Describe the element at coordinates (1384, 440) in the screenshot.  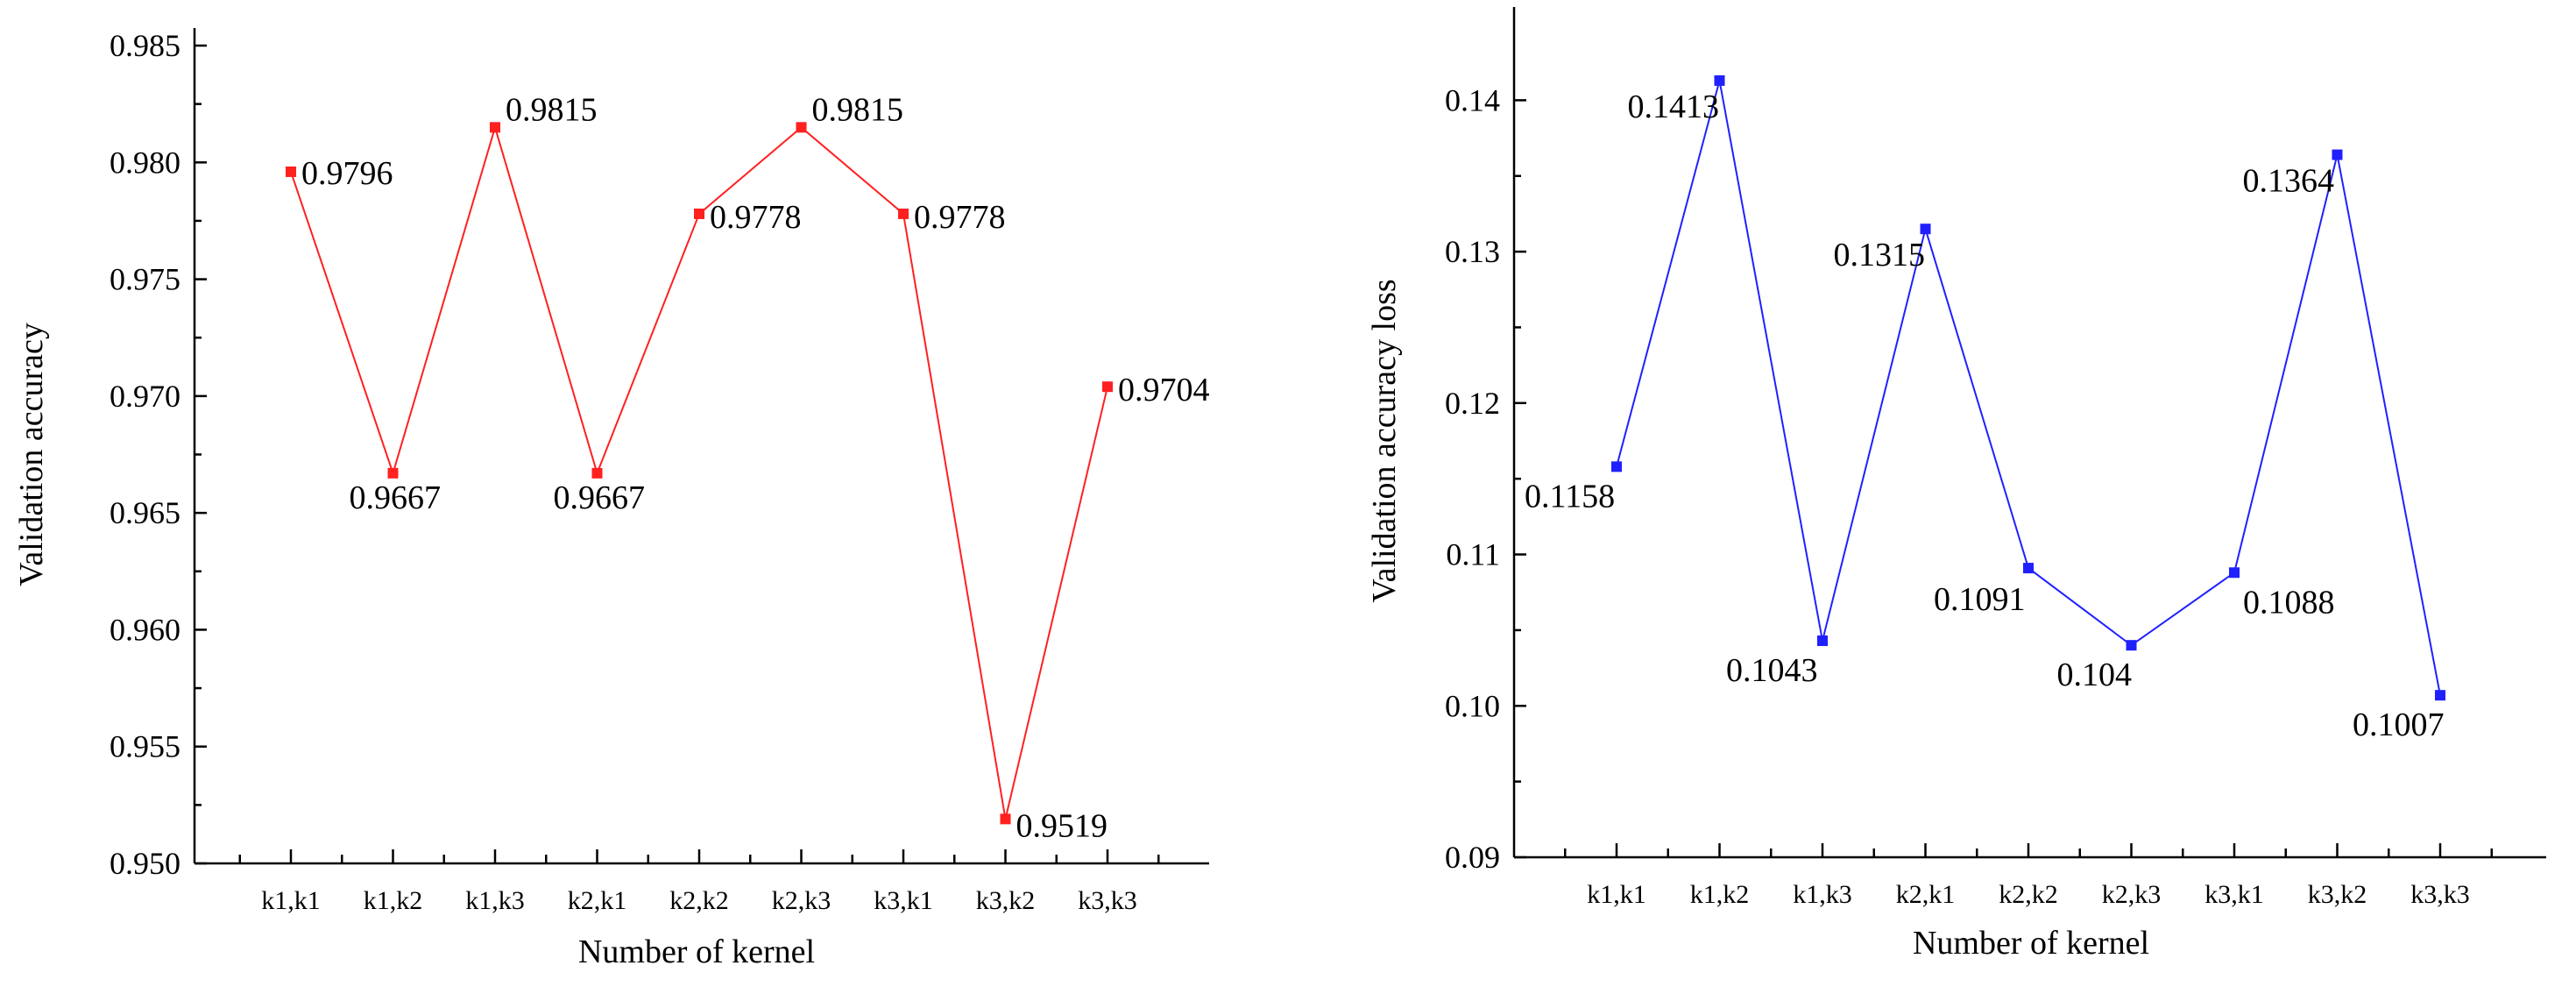
I see `y-axis-title: Validation accuracy loss` at that location.